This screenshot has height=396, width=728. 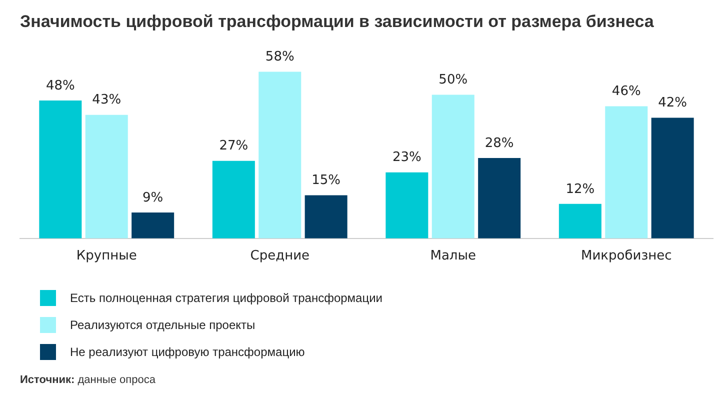 What do you see at coordinates (337, 22) in the screenshot?
I see `chart-title: Значимость цифровой трансформации в зависимости от размера бизнеса` at bounding box center [337, 22].